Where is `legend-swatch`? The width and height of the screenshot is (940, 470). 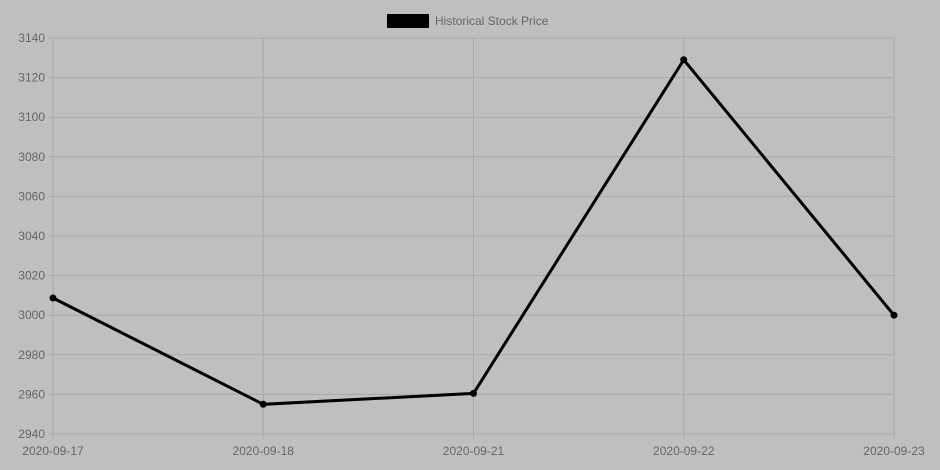 legend-swatch is located at coordinates (408, 21).